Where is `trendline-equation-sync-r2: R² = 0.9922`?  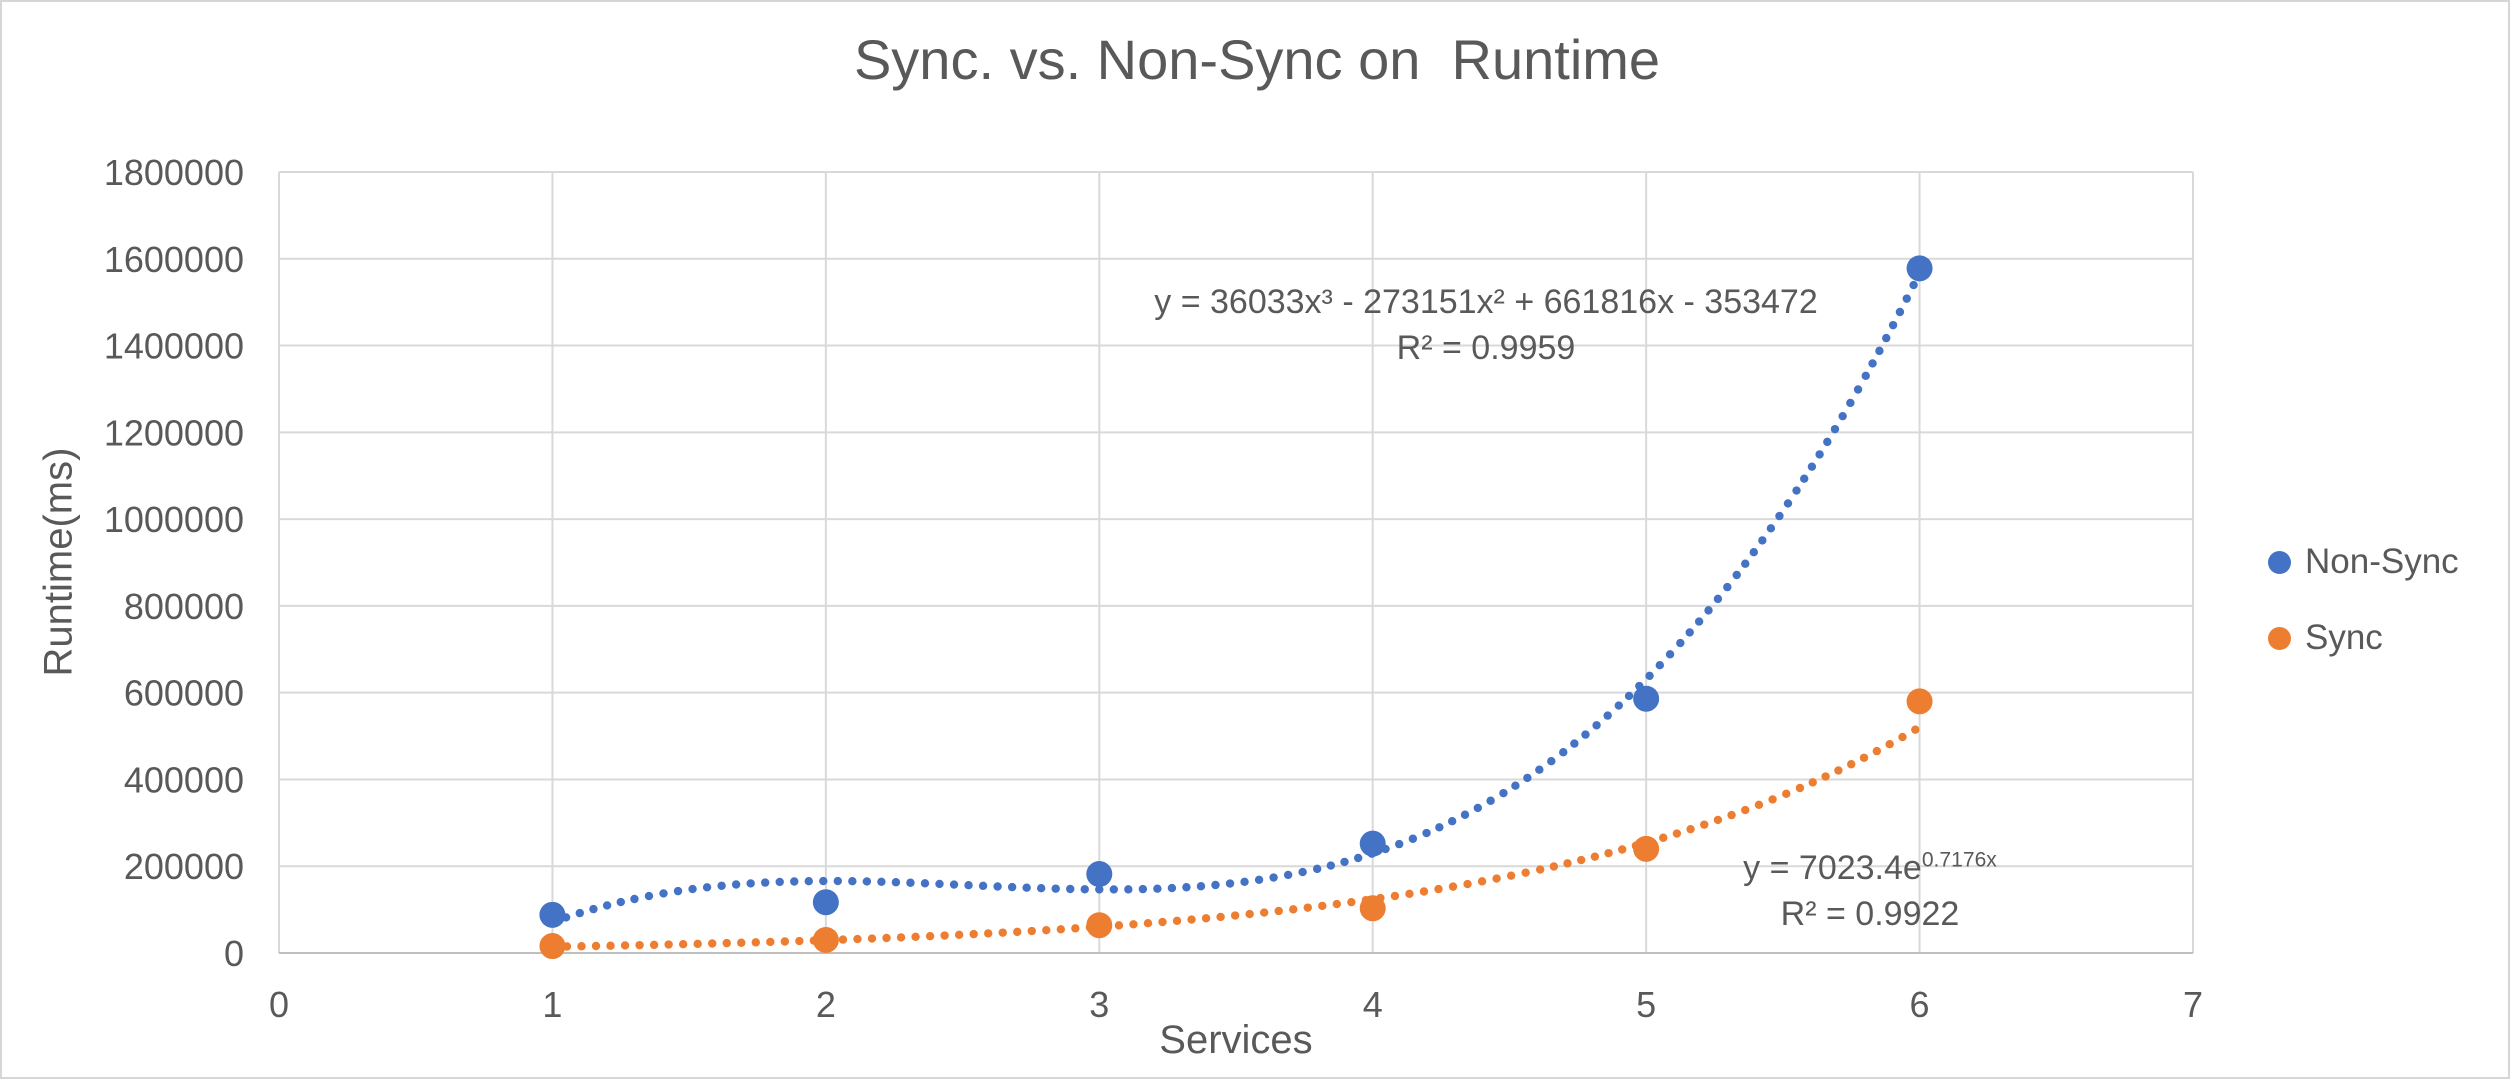
trendline-equation-sync-r2: R² = 0.9922 is located at coordinates (1870, 914).